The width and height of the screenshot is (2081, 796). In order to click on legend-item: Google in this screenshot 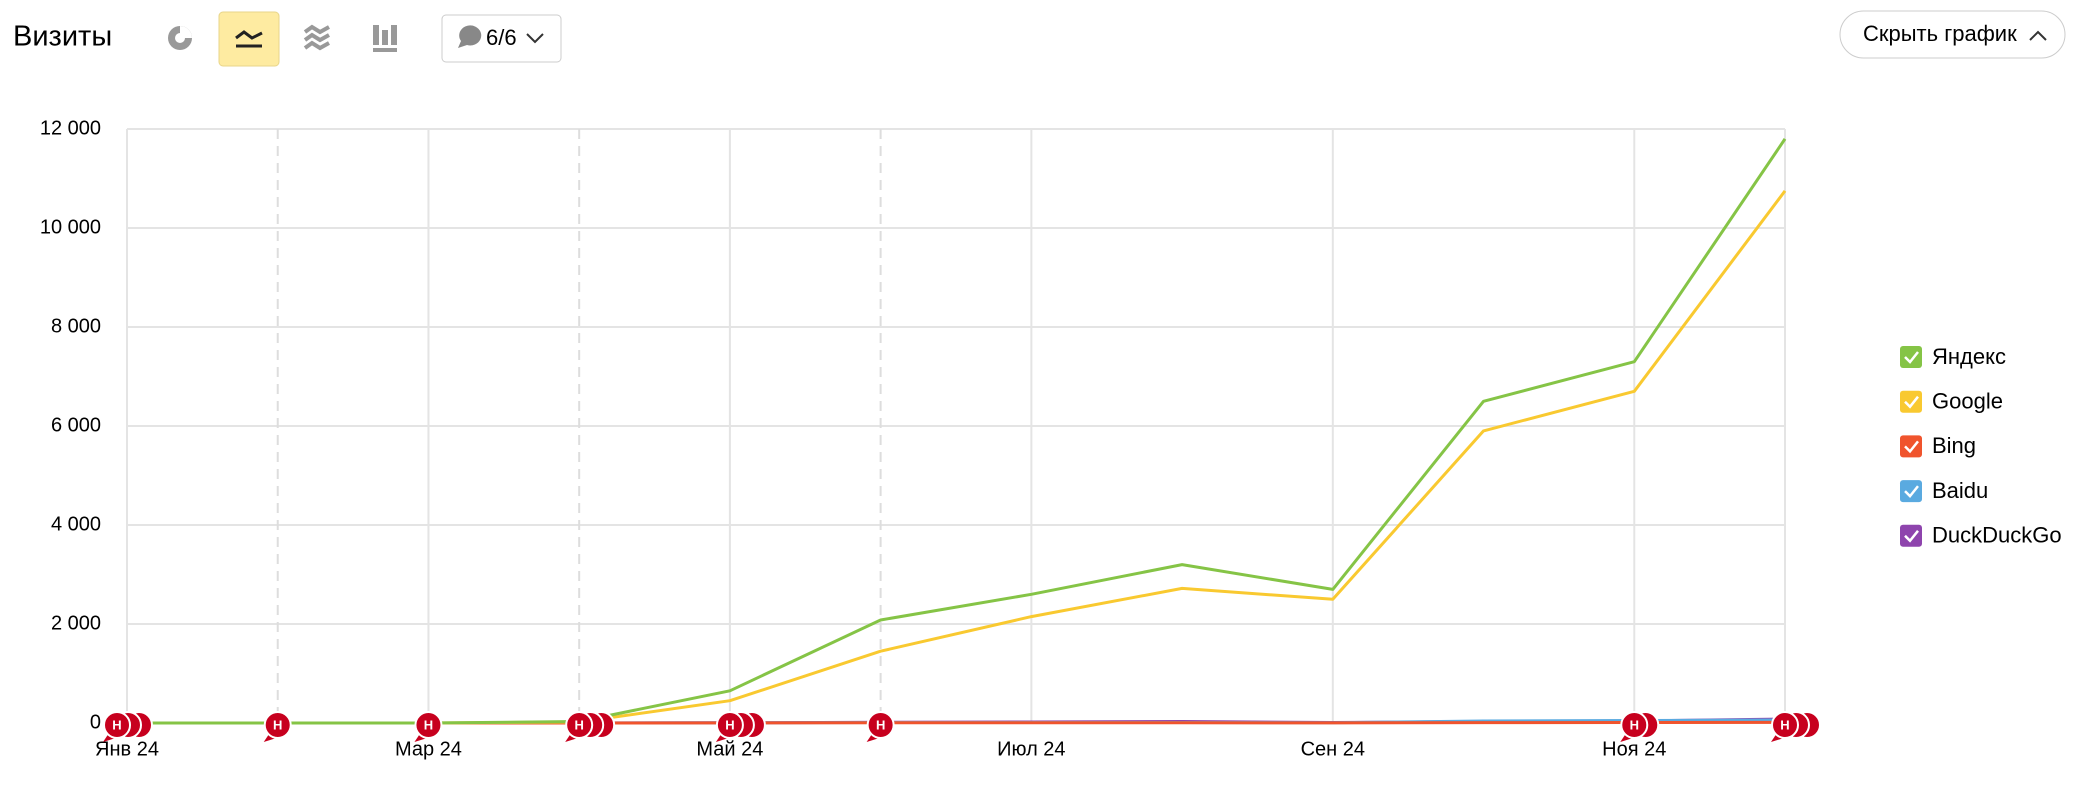, I will do `click(1951, 401)`.